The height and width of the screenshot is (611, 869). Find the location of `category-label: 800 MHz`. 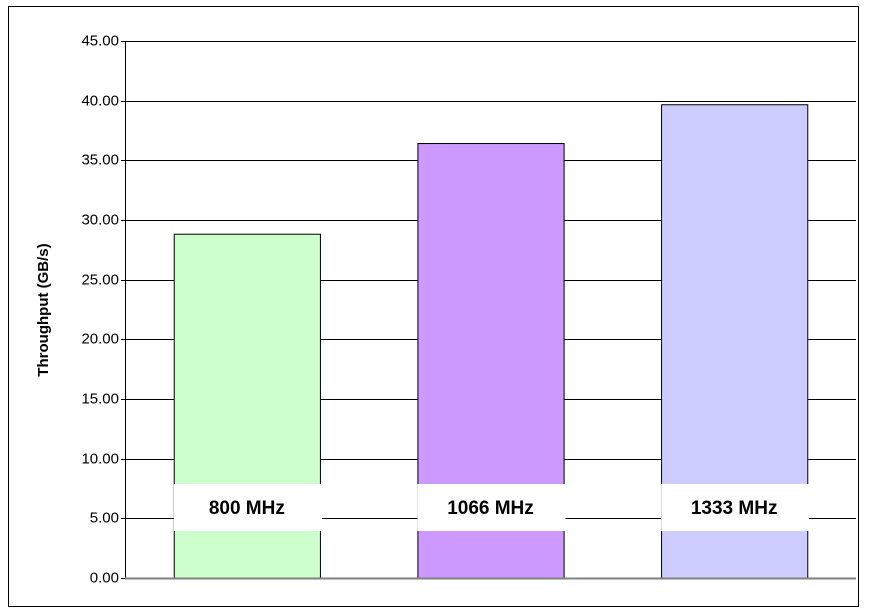

category-label: 800 MHz is located at coordinates (247, 508).